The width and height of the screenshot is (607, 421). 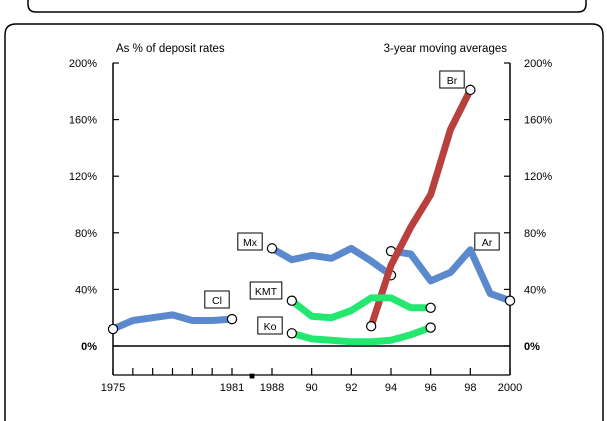 I want to click on y-tick-label-right: 40%, so click(x=535, y=290).